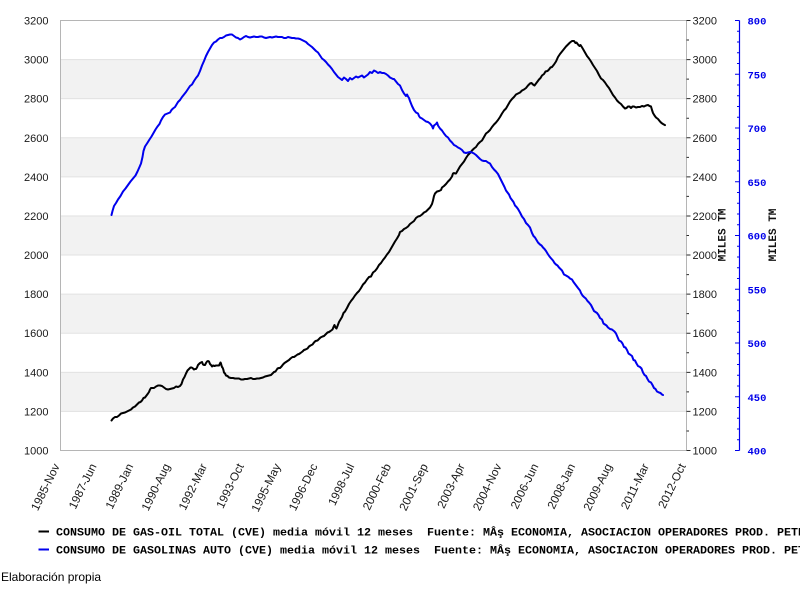  Describe the element at coordinates (757, 345) in the screenshot. I see `svg-text: 500` at that location.